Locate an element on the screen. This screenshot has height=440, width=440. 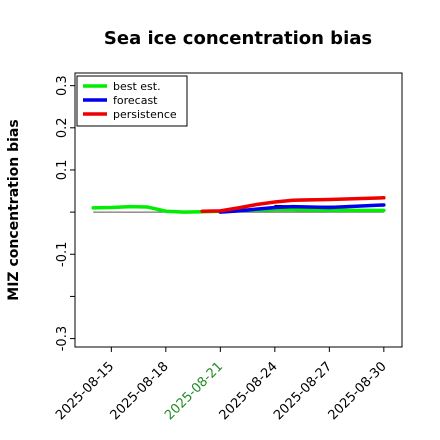
y-tick-label: -0.1 is located at coordinates (62, 254).